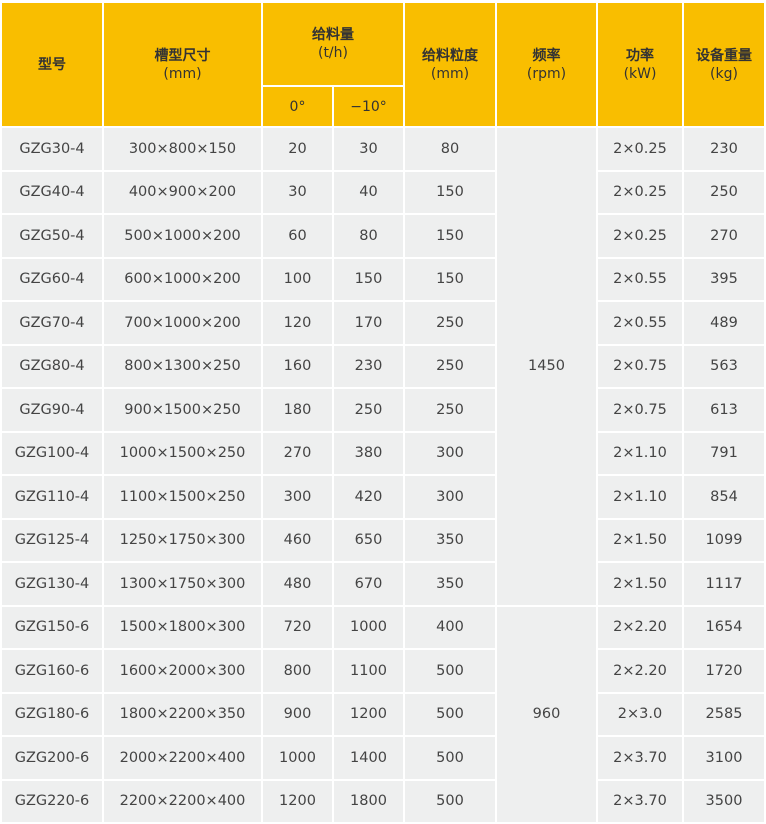 Image resolution: width=766 pixels, height=824 pixels. Describe the element at coordinates (640, 410) in the screenshot. I see `cell-power: 2×0.75` at that location.